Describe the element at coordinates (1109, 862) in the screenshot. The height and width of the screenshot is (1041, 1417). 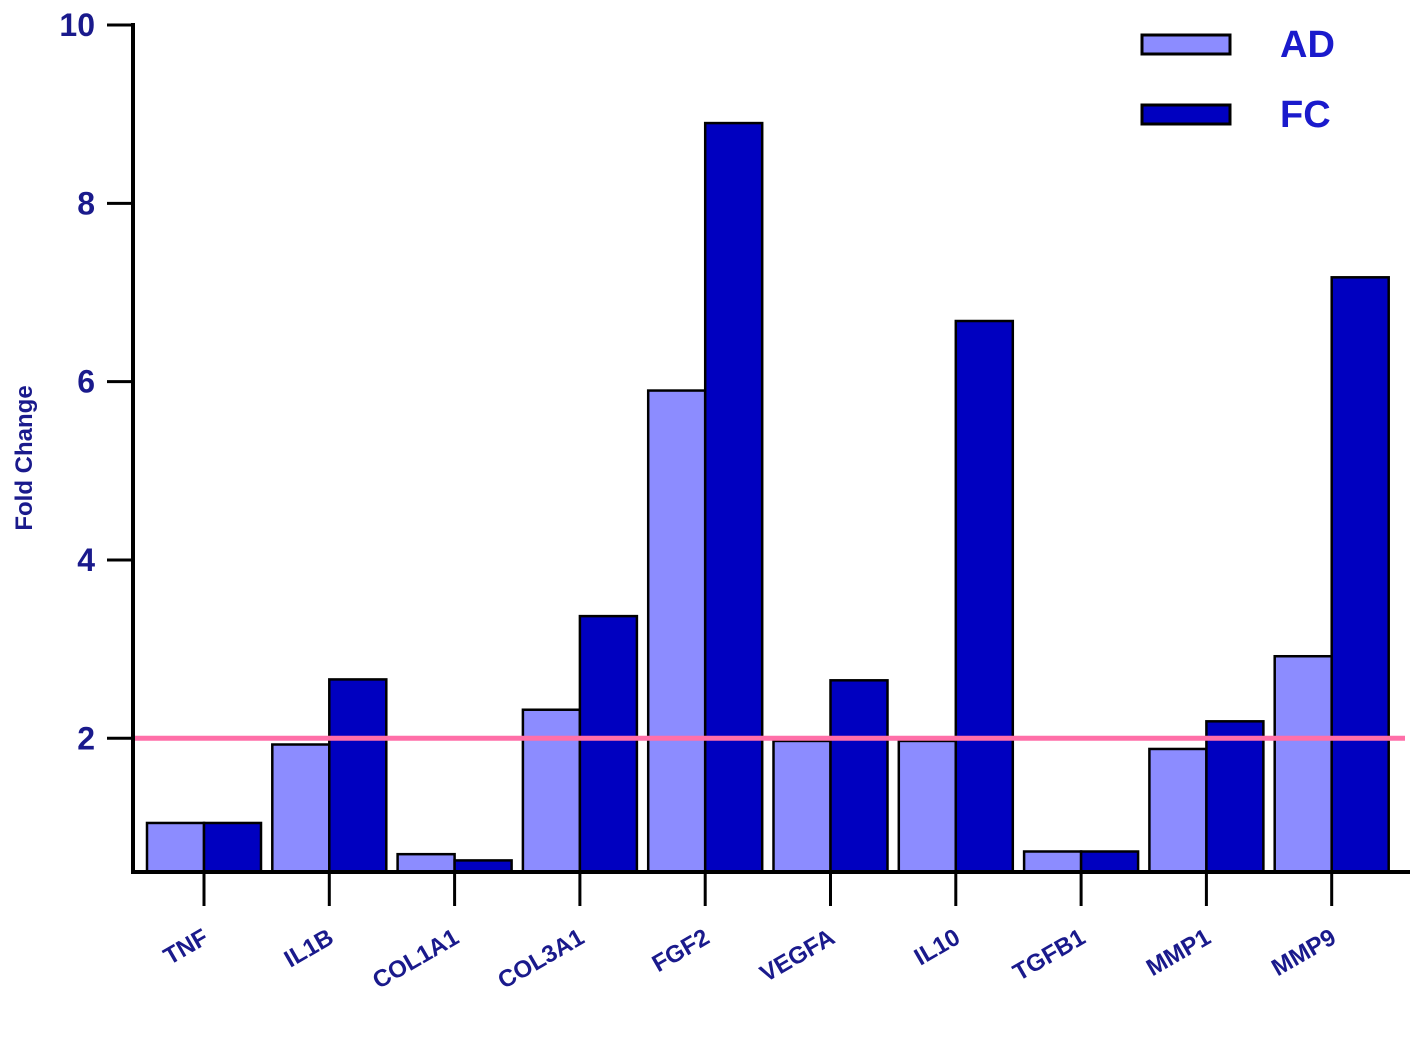
I see `bar-fc-tgfb1` at that location.